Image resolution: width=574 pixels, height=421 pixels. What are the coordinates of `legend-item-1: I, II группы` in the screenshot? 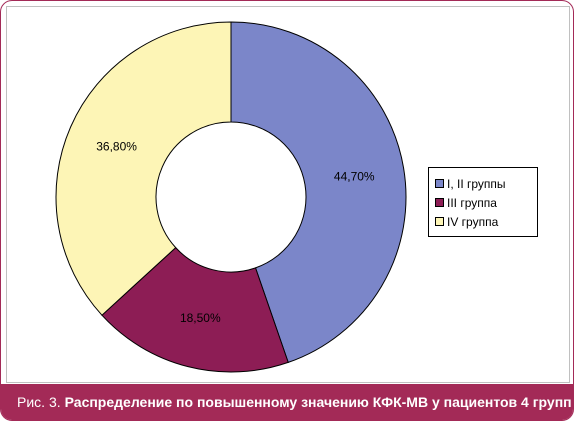 It's located at (486, 183).